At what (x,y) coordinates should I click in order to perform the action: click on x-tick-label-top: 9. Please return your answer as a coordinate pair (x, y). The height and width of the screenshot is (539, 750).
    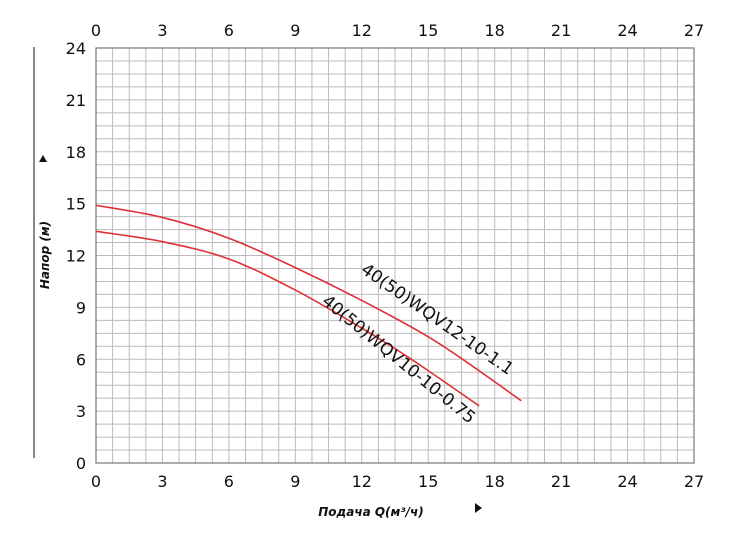
    Looking at the image, I should click on (295, 30).